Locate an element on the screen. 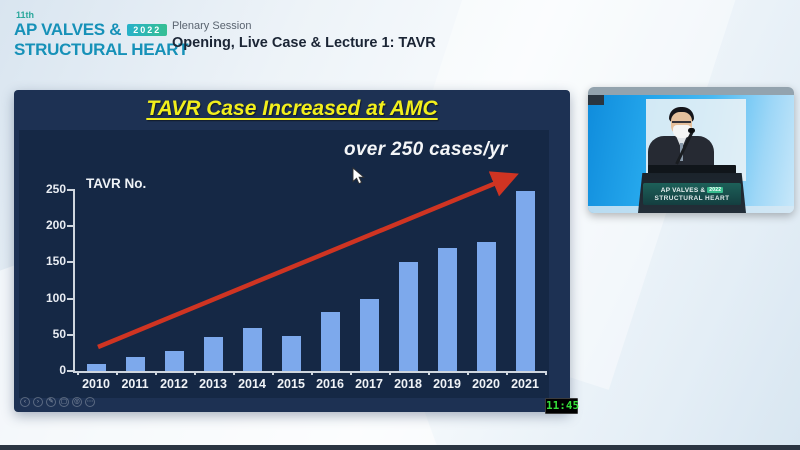 This screenshot has width=800, height=450. more-options-icon: ⋯ is located at coordinates (90, 402).